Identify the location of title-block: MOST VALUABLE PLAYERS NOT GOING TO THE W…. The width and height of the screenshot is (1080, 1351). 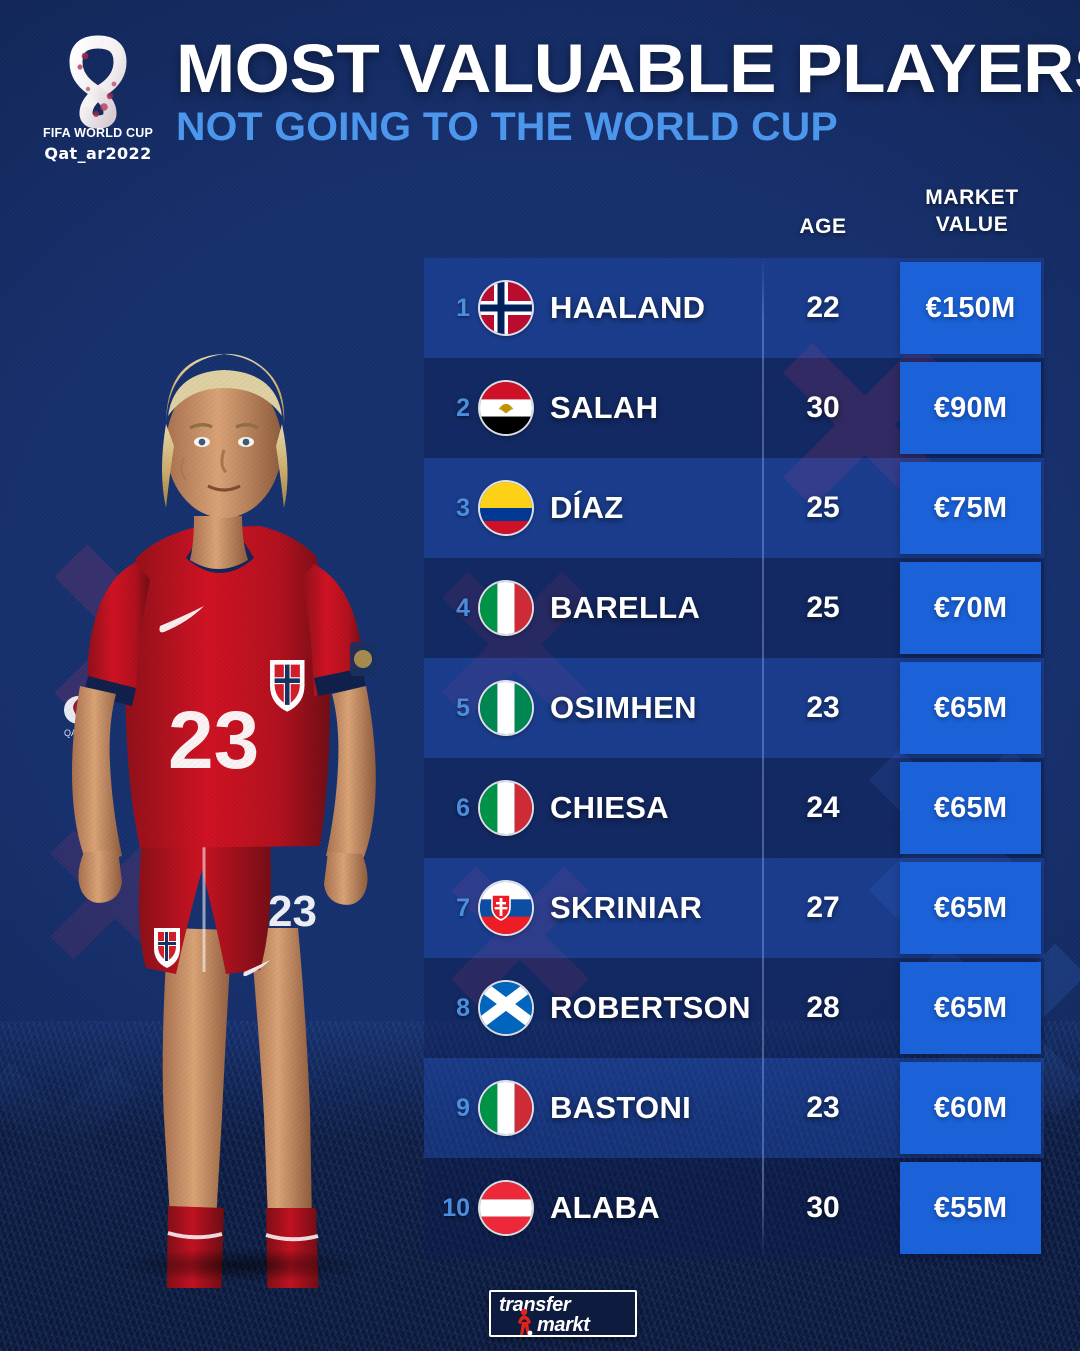
(628, 90).